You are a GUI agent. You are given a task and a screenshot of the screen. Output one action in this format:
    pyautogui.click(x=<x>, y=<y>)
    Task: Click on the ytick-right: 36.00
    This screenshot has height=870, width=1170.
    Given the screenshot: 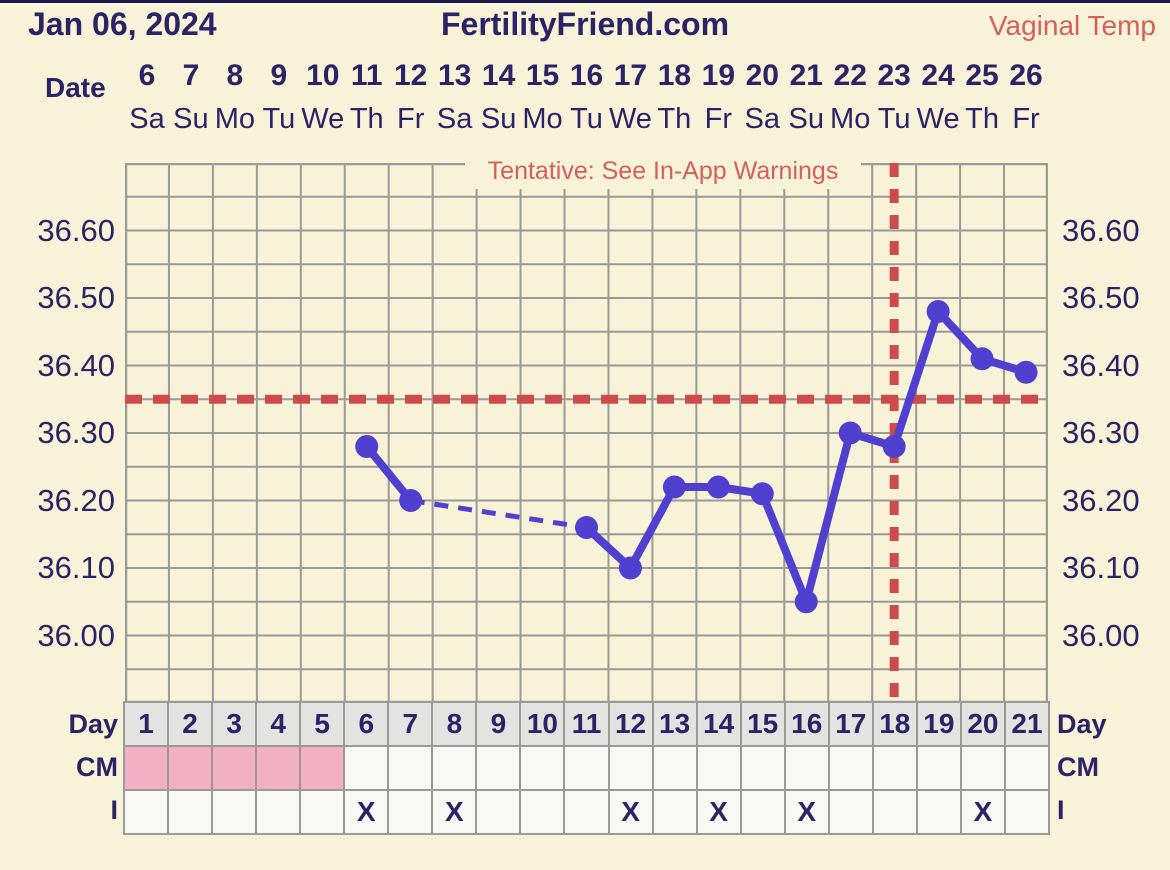 What is the action you would take?
    pyautogui.click(x=1101, y=635)
    